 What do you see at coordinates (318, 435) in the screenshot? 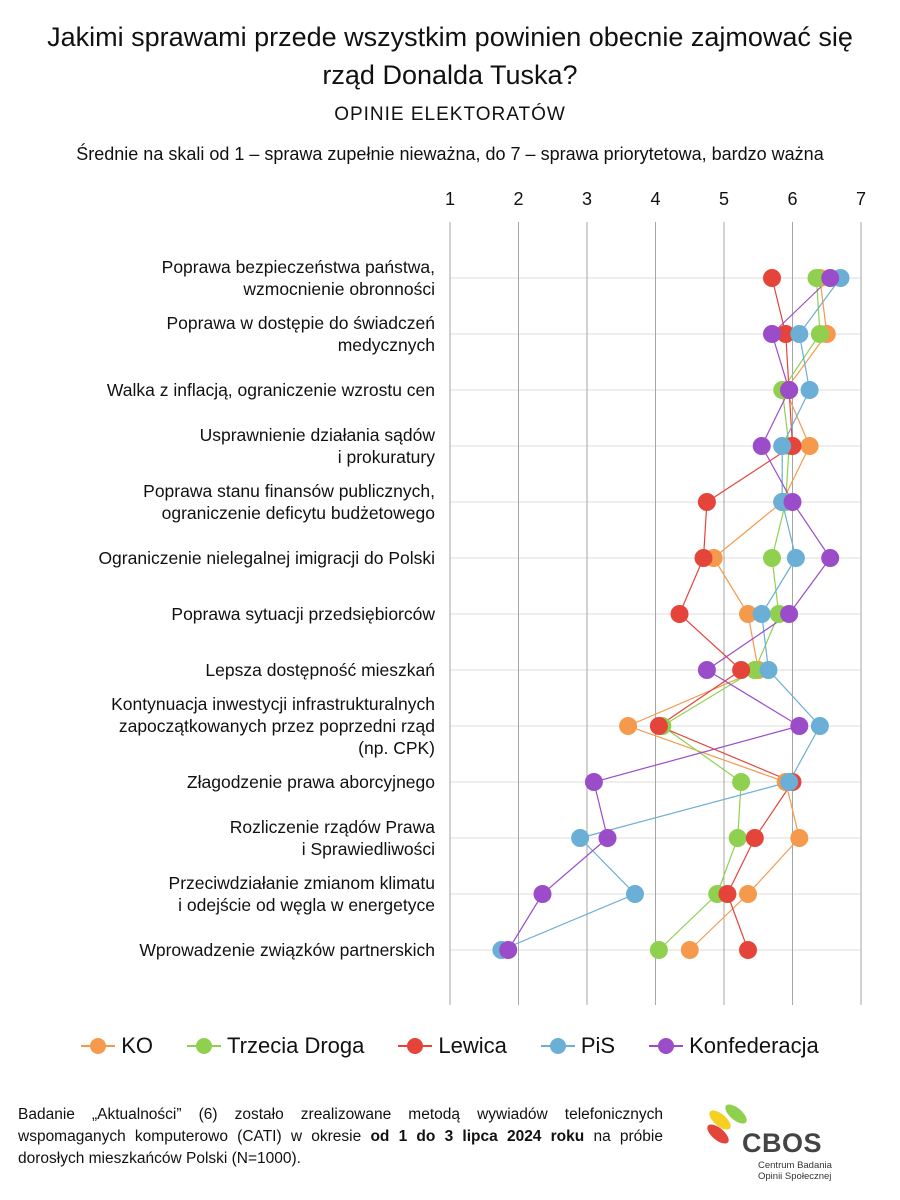
I see `category-label-line: Usprawnienie działania sądów` at bounding box center [318, 435].